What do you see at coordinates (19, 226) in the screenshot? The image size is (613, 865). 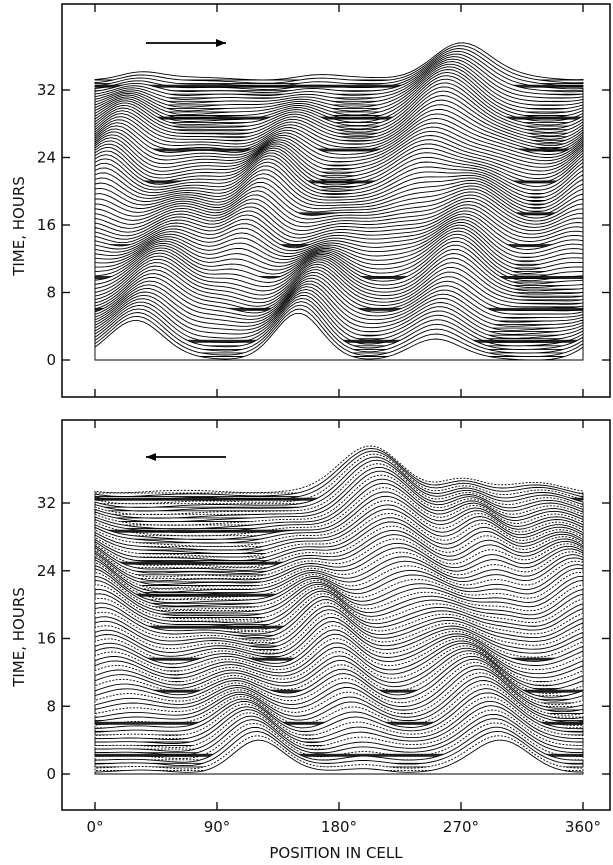 I see `top-y-axis-label: TIME, HOURS` at bounding box center [19, 226].